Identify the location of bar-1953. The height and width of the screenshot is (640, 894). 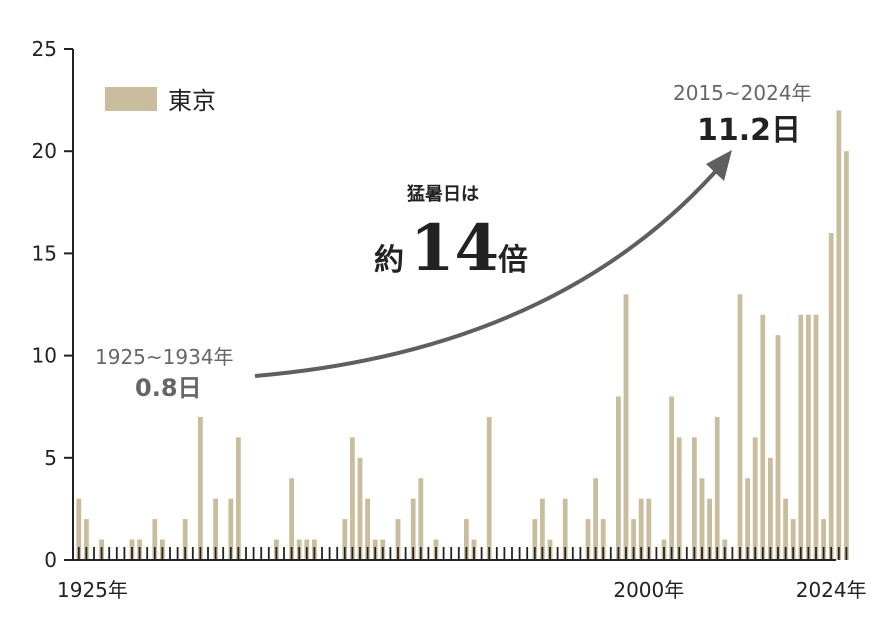
(291, 519).